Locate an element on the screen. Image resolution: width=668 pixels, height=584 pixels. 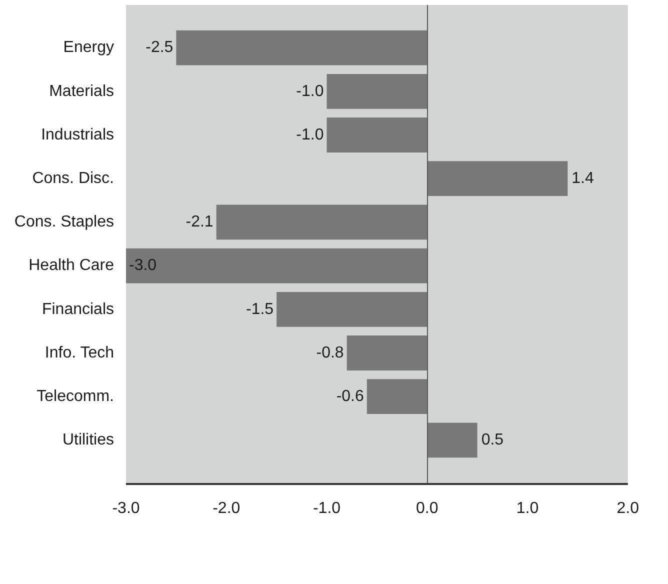
data-label: 0.5 is located at coordinates (492, 440).